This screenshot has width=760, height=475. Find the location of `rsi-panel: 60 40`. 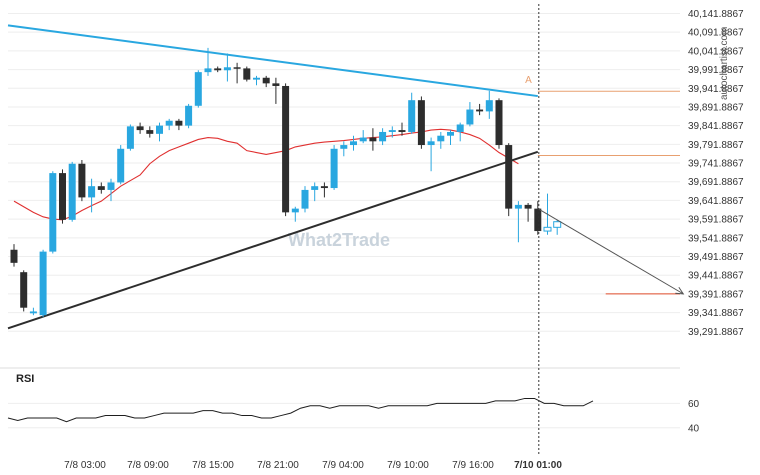

rsi-panel: 60 40 is located at coordinates (350, 400).